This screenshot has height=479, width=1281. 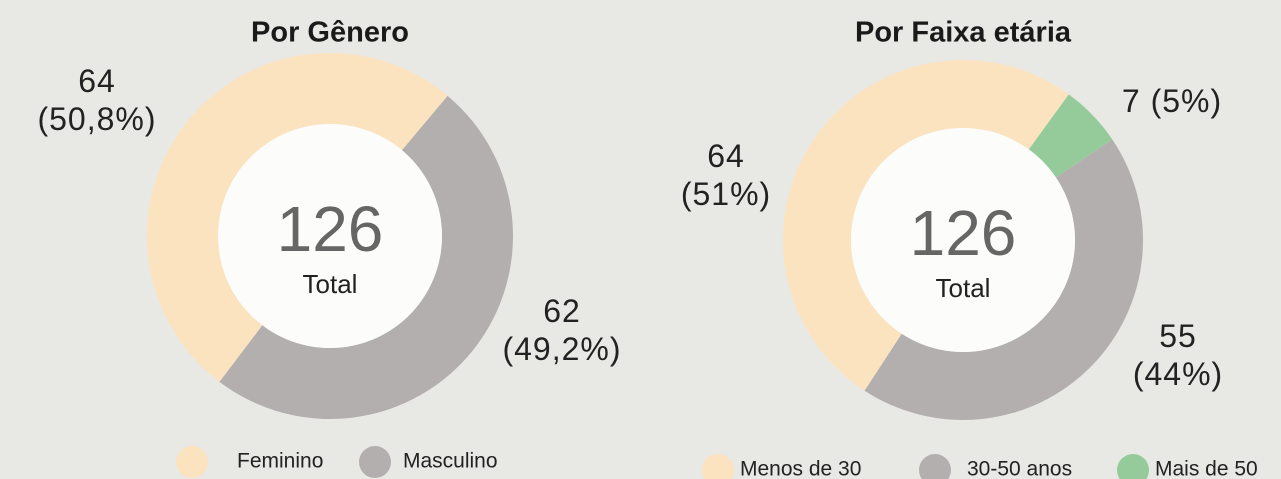 I want to click on value-label: 55 (44%), so click(x=1178, y=355).